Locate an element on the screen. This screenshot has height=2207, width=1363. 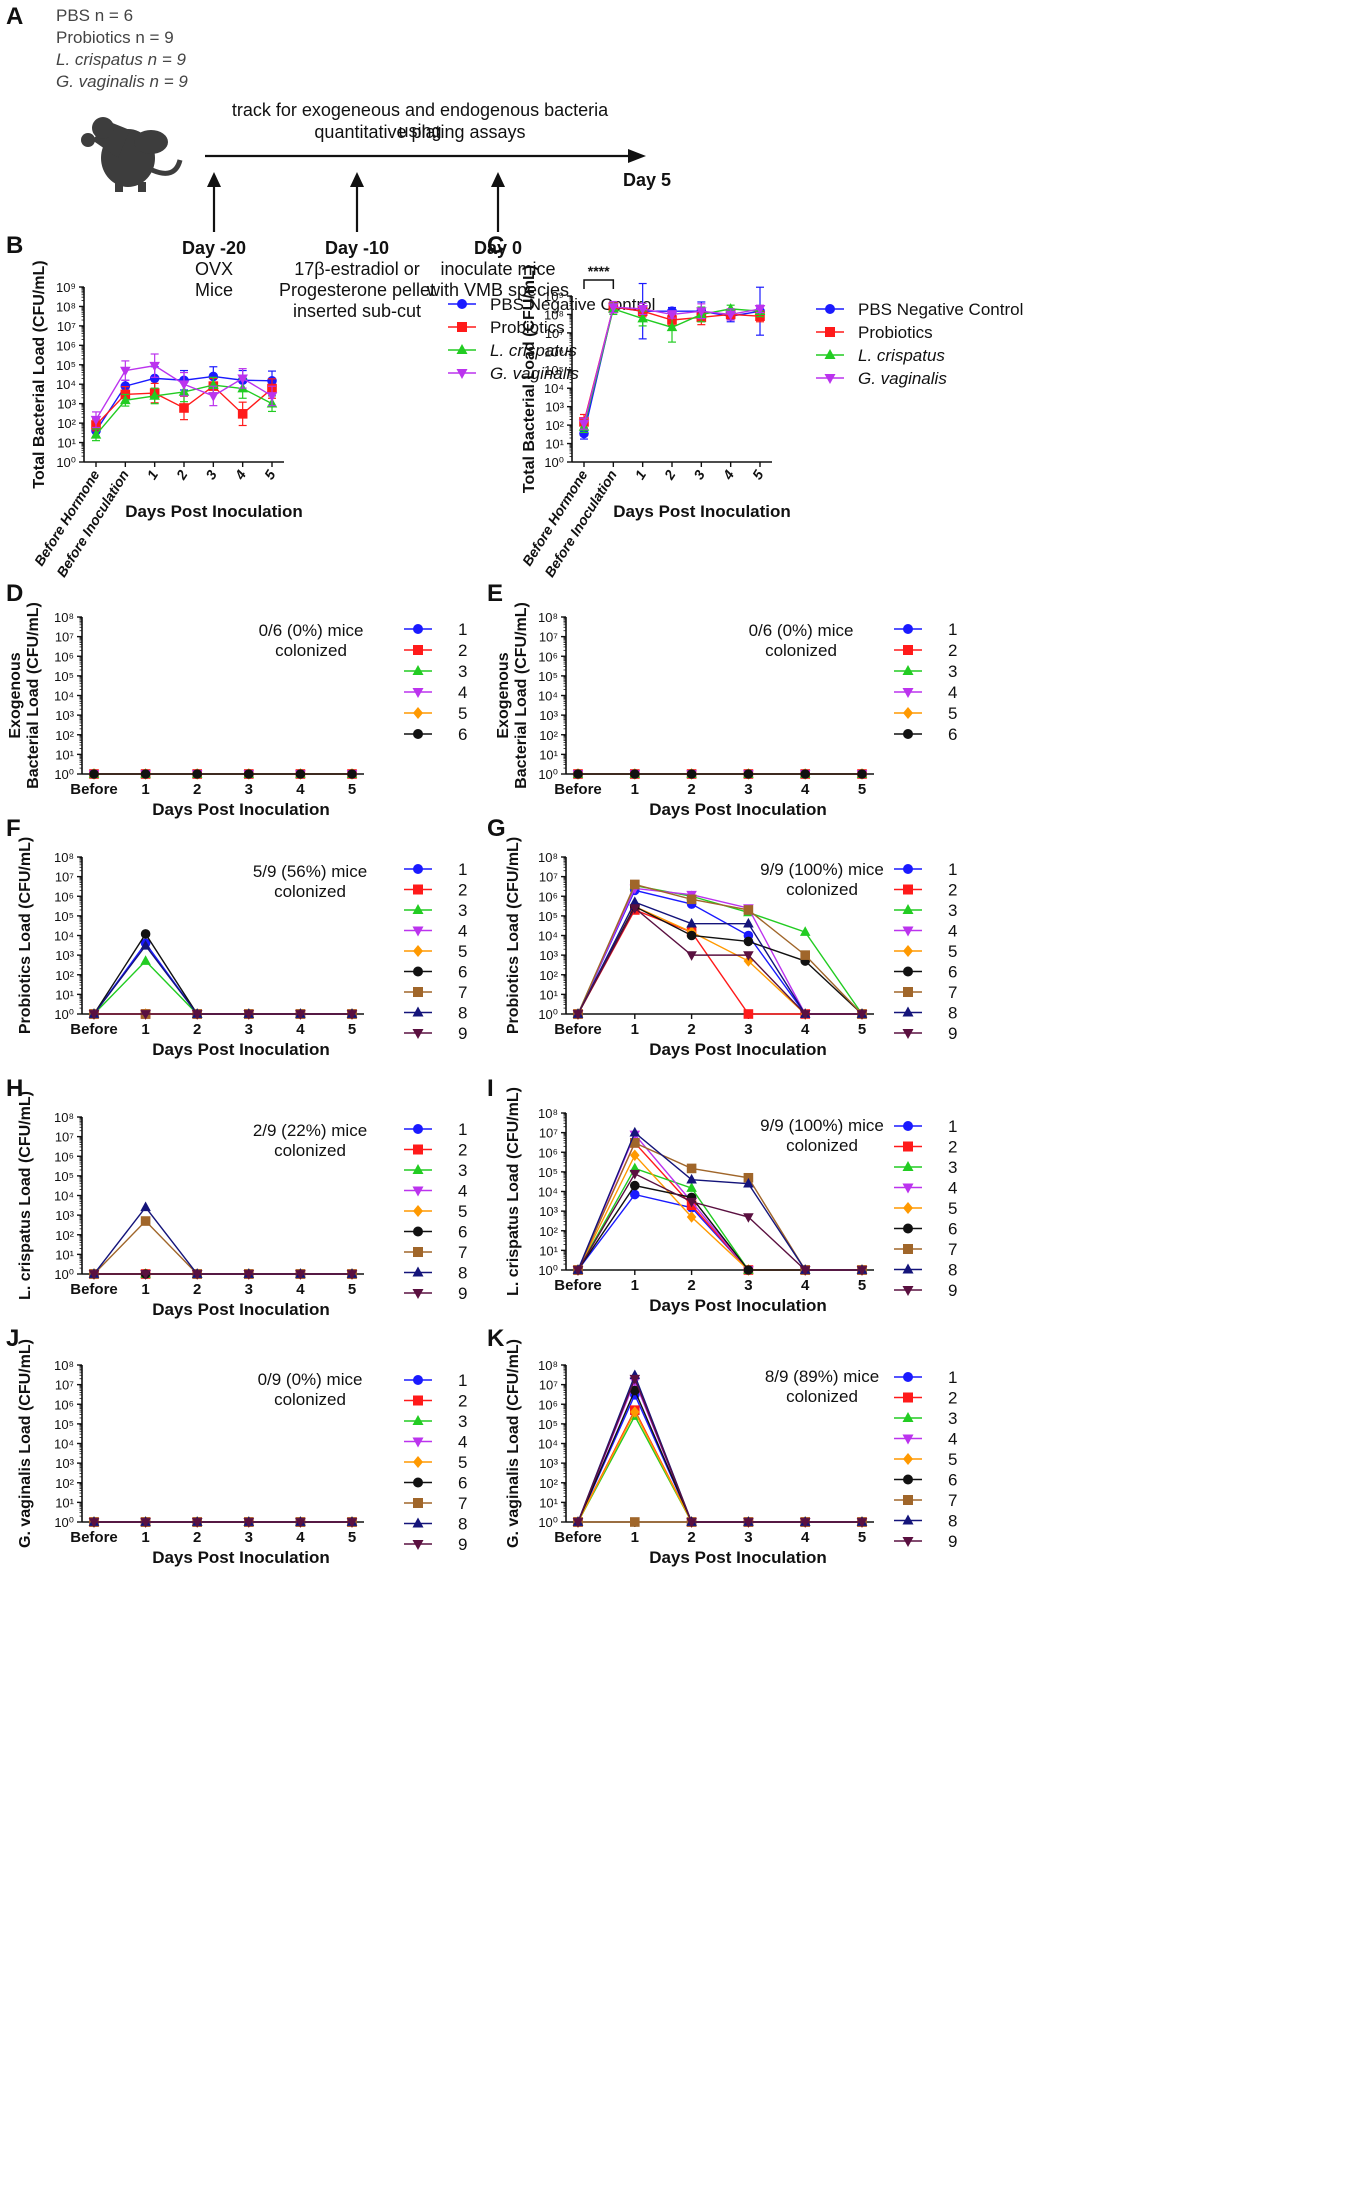
group-count-gvaginalis: G. vaginalis n = 9 is located at coordinates (122, 81).